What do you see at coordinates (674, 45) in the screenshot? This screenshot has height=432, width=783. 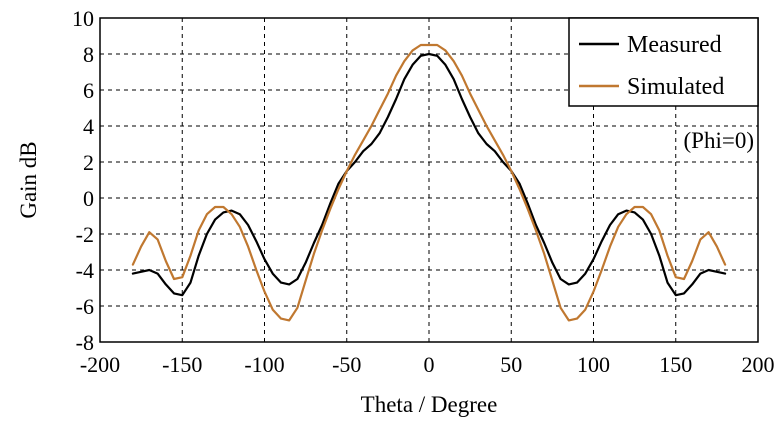 I see `legend-label-measured: Measured` at bounding box center [674, 45].